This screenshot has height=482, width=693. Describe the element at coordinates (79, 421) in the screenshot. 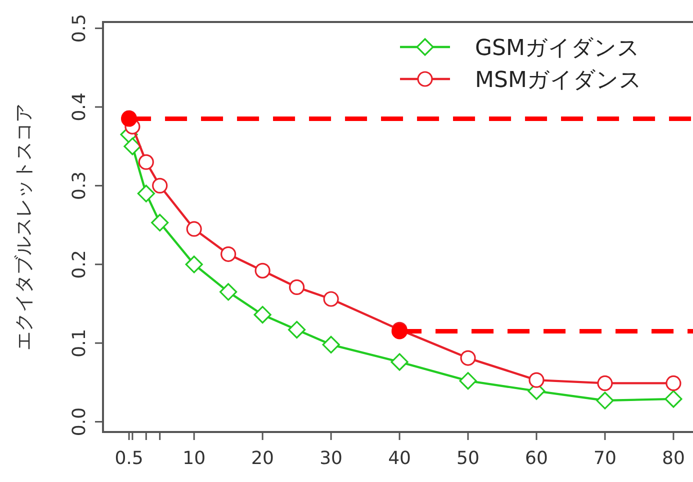

I see `y-tick-label: 0.0` at that location.